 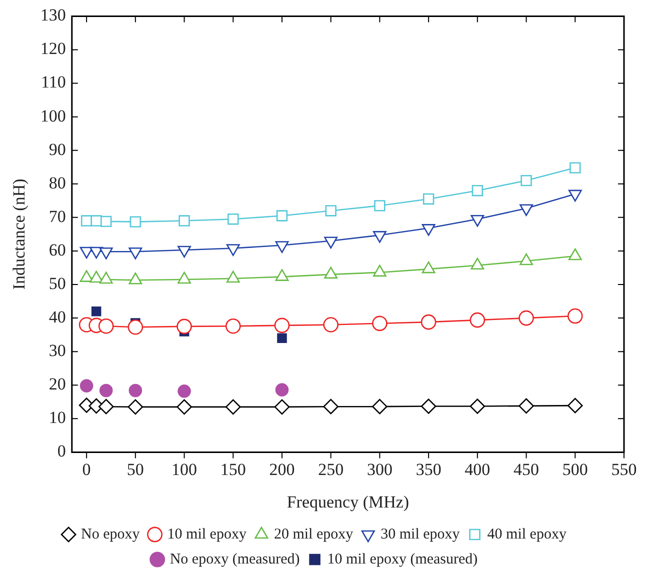 I want to click on legend-label: 10 mil epoxy, so click(x=207, y=534).